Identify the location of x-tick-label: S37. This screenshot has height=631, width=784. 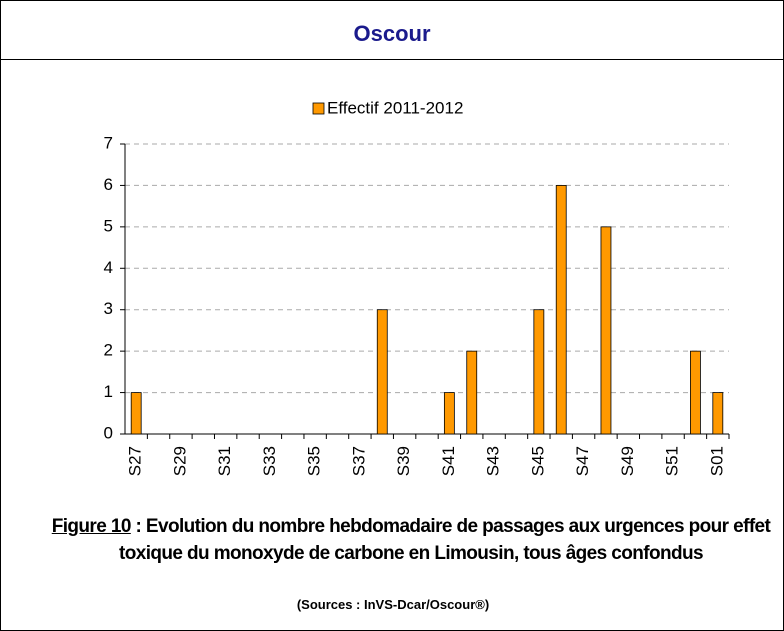
(358, 461).